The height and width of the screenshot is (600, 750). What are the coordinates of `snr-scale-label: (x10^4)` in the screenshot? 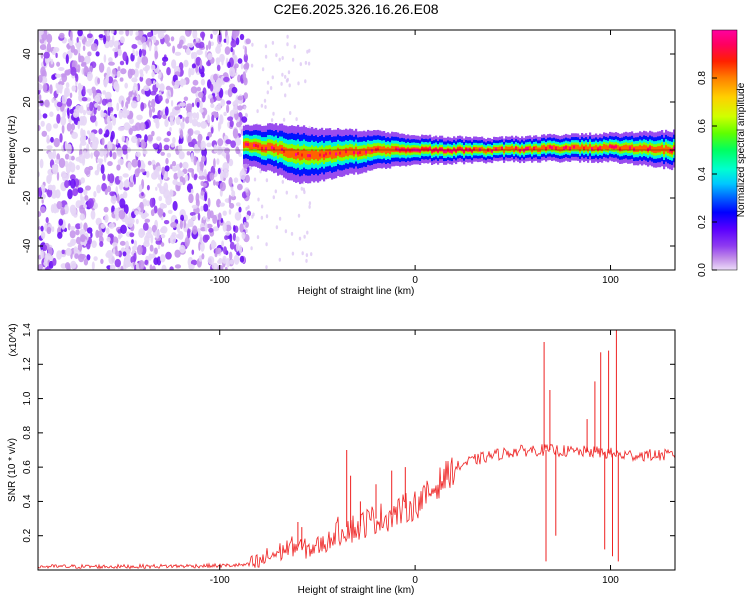 It's located at (13, 339).